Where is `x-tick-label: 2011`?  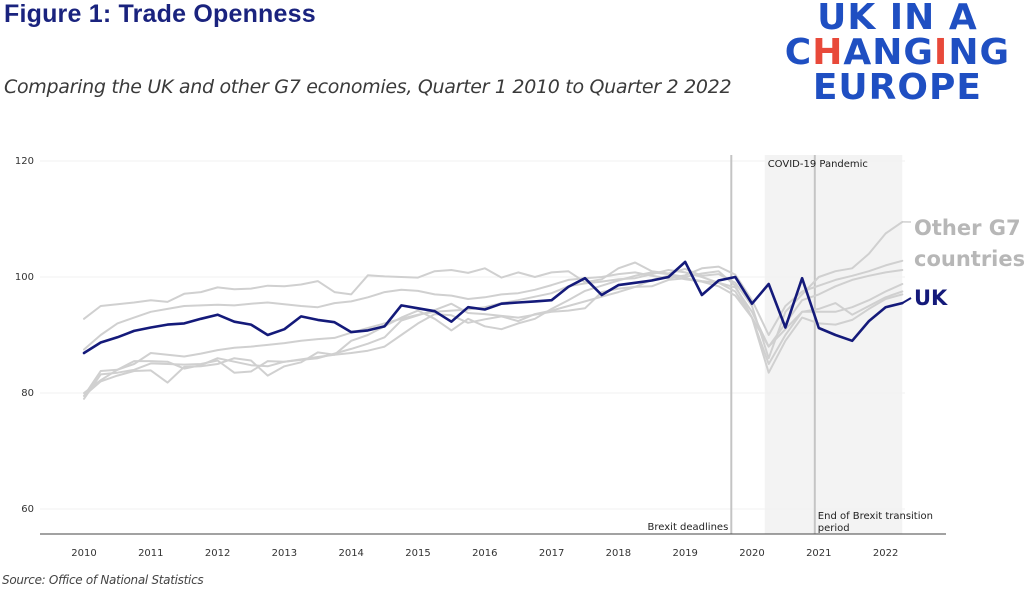
x-tick-label: 2011 is located at coordinates (150, 553).